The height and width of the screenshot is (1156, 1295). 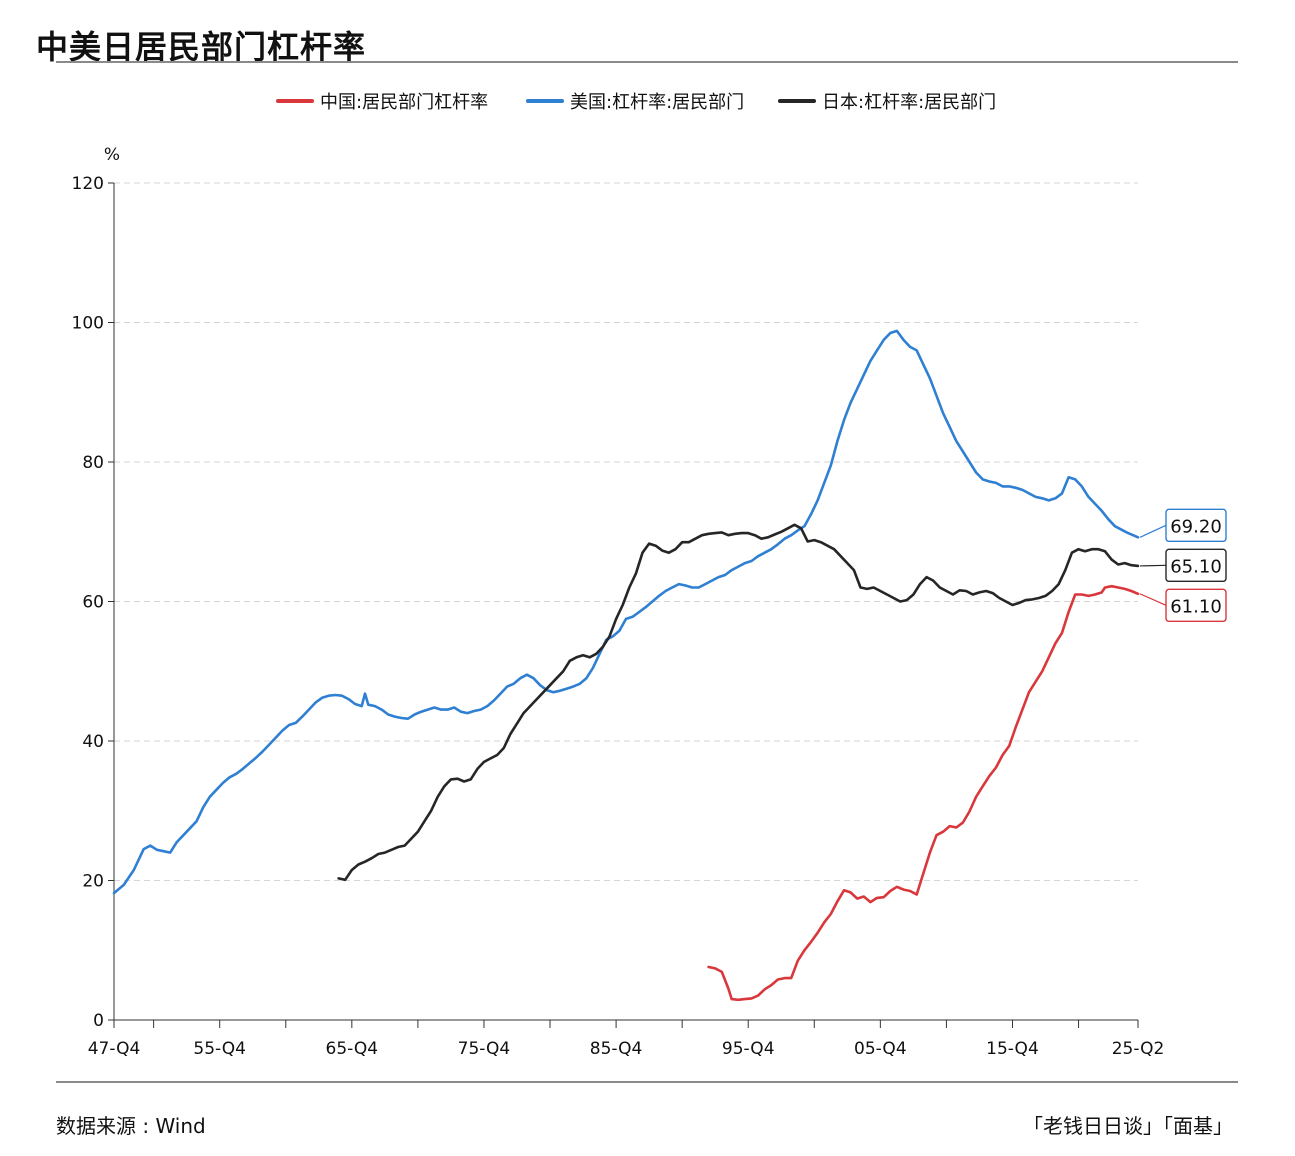 I want to click on y-tick-label: 60, so click(x=93, y=603).